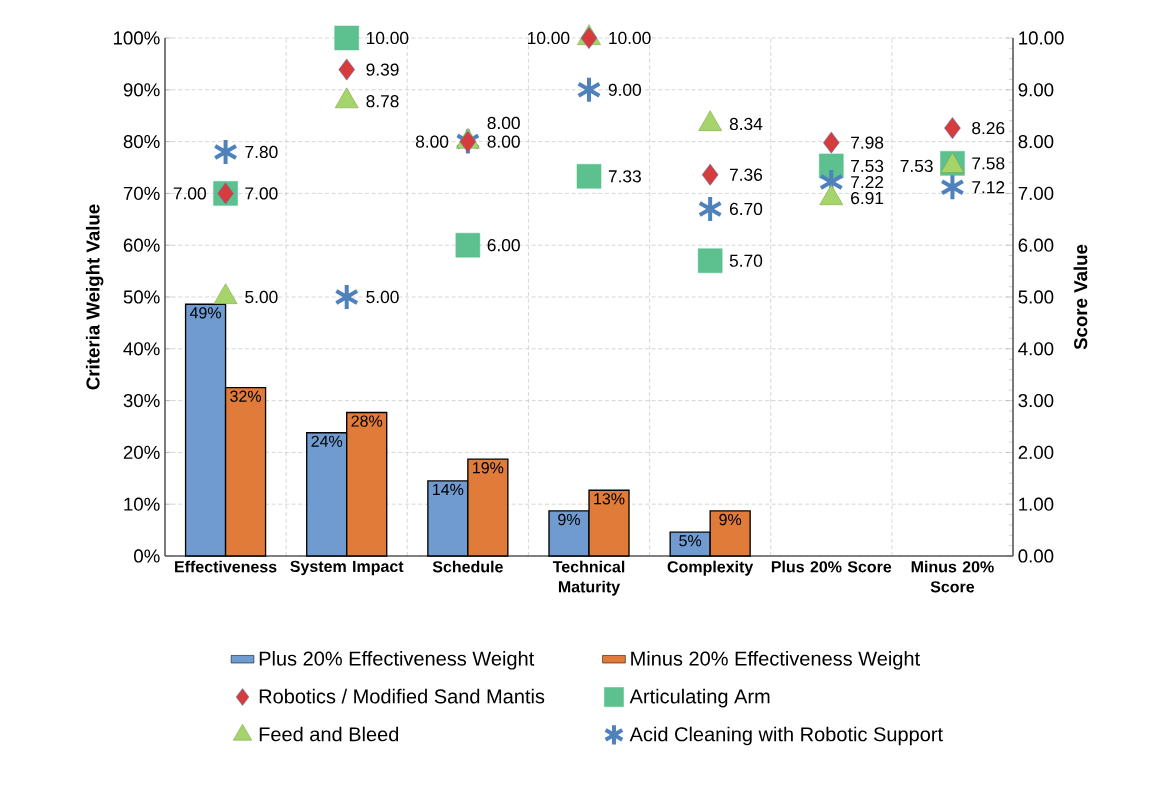 This screenshot has width=1159, height=792. What do you see at coordinates (503, 245) in the screenshot?
I see `data-label: 6.00` at bounding box center [503, 245].